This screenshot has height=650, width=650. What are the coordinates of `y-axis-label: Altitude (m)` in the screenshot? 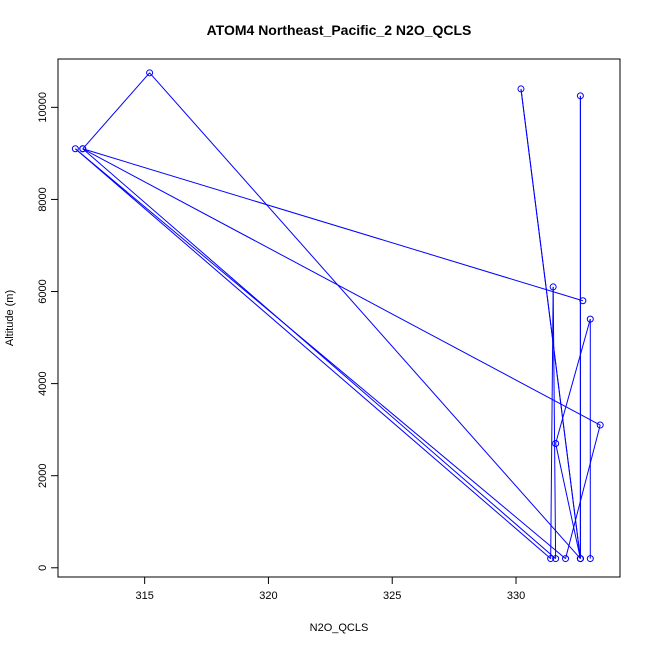 It's located at (10, 318).